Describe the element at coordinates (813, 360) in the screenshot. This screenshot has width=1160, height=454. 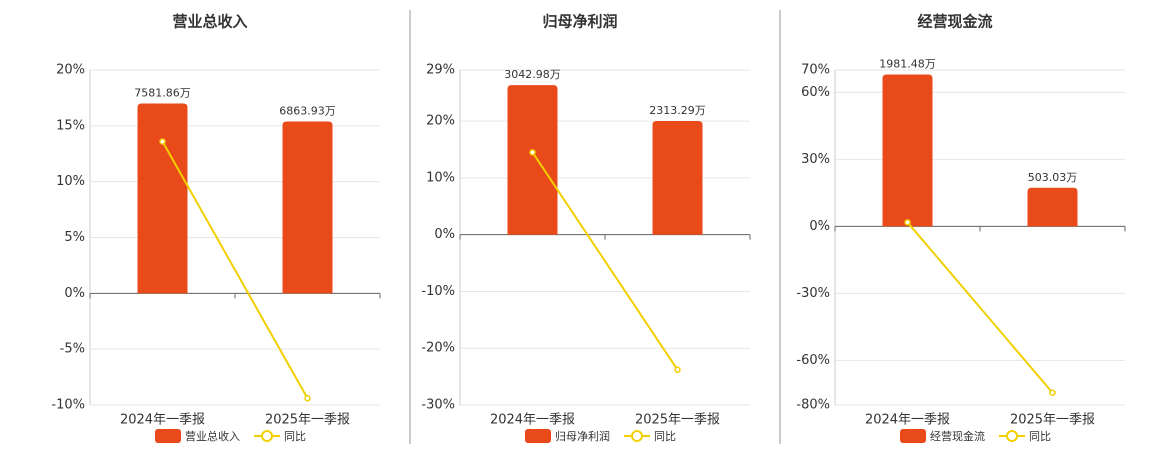
I see `y-tick-label: -60%` at that location.